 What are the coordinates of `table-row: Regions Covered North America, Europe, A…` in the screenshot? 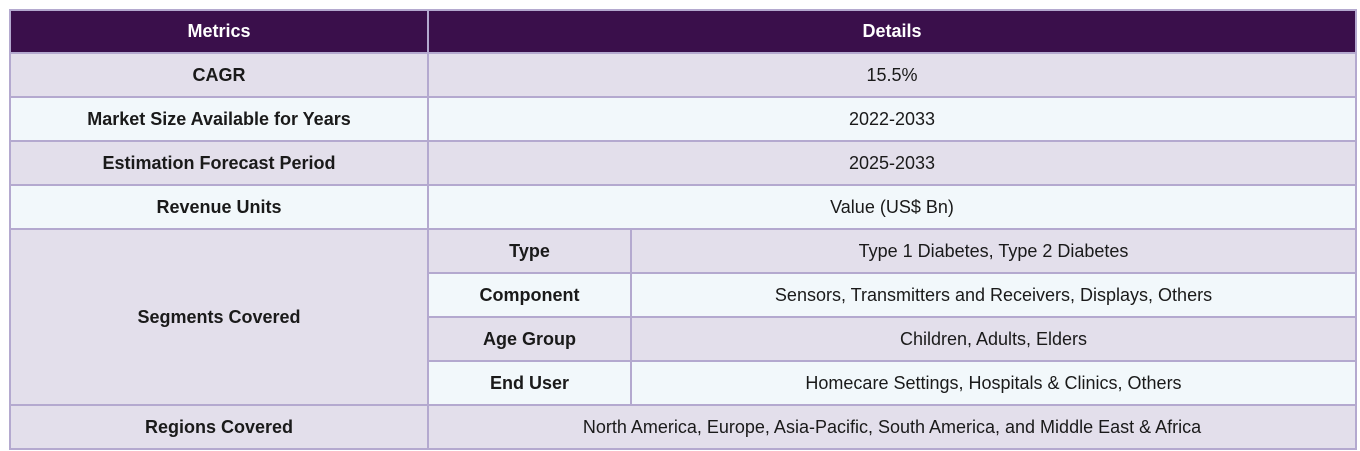 It's located at (683, 427).